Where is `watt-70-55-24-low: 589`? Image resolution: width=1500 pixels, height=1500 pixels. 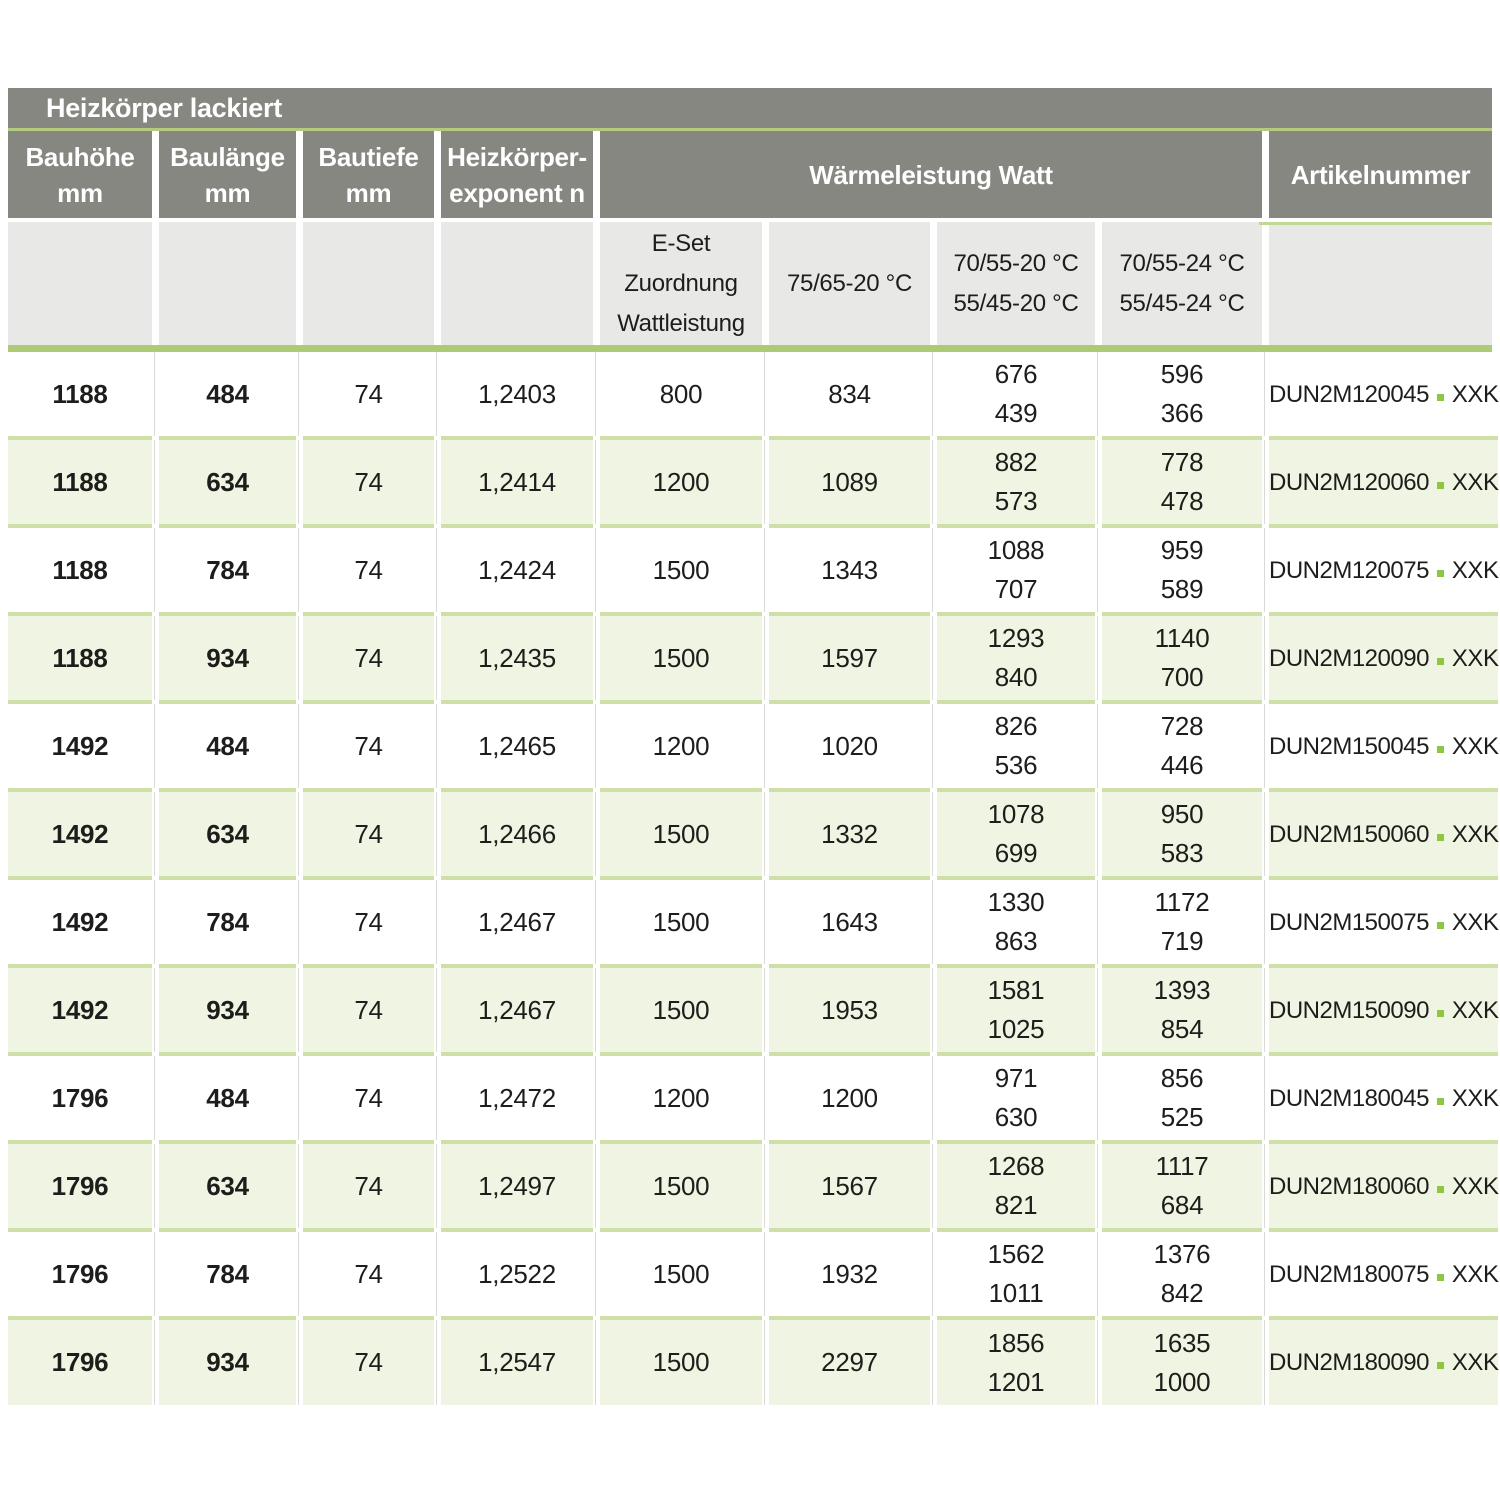
watt-70-55-24-low: 589 is located at coordinates (1182, 589).